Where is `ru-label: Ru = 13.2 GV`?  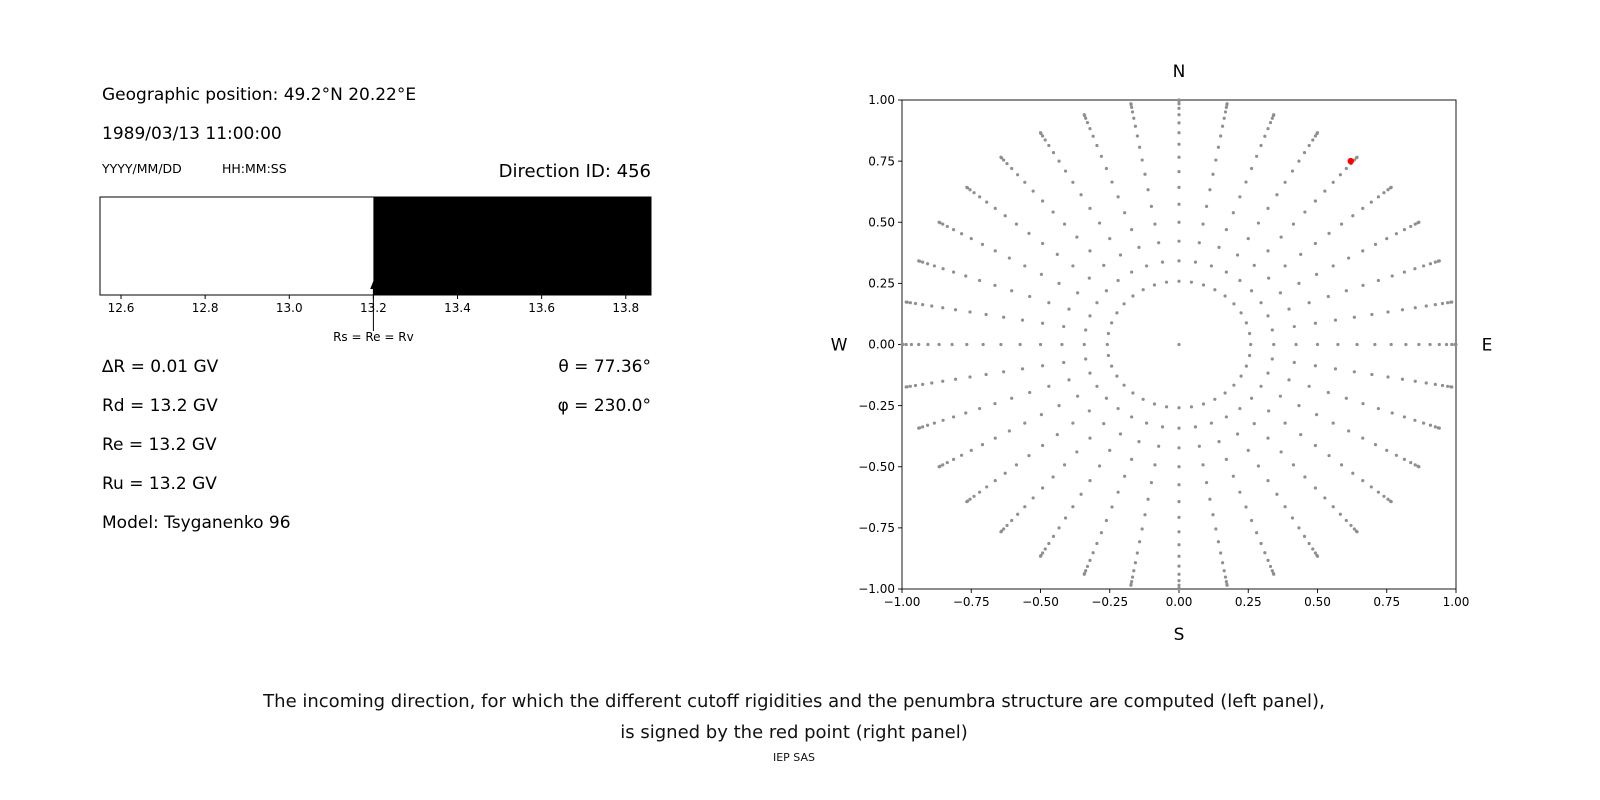 ru-label: Ru = 13.2 GV is located at coordinates (159, 484).